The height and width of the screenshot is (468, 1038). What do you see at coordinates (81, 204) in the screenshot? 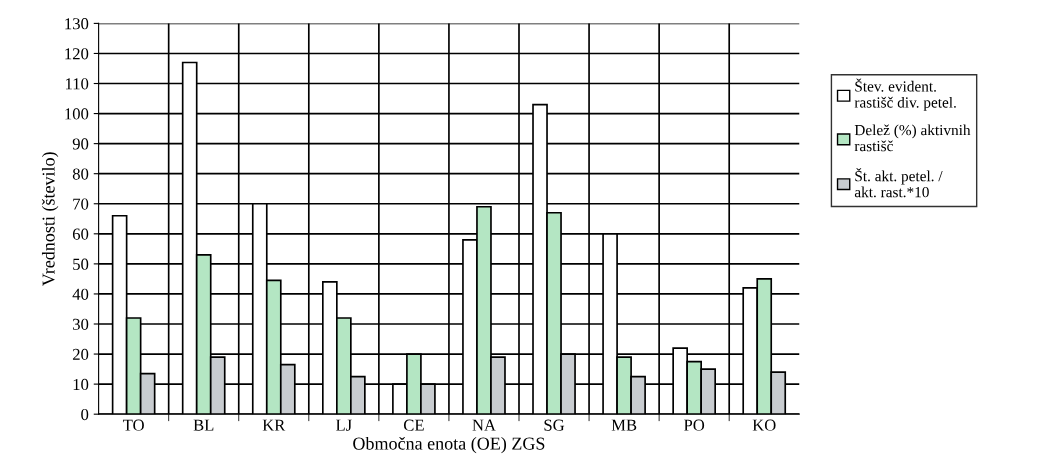
I see `y-tick-label: 70` at bounding box center [81, 204].